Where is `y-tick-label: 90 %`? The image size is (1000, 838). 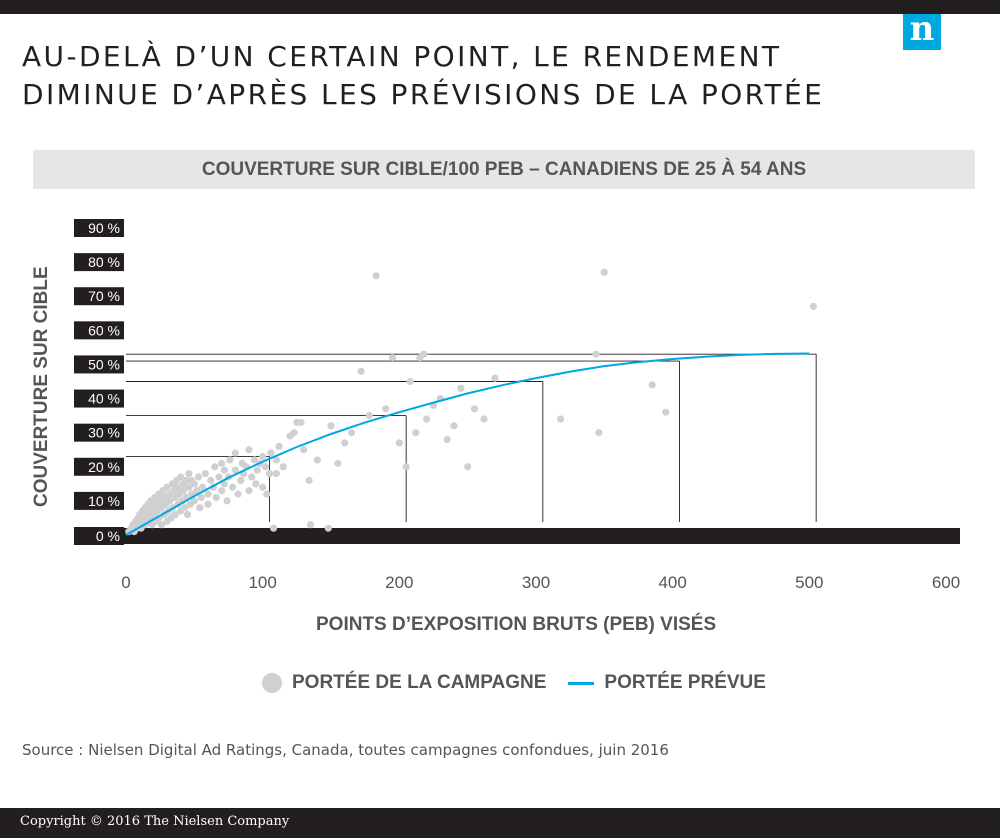
y-tick-label: 90 % is located at coordinates (104, 228).